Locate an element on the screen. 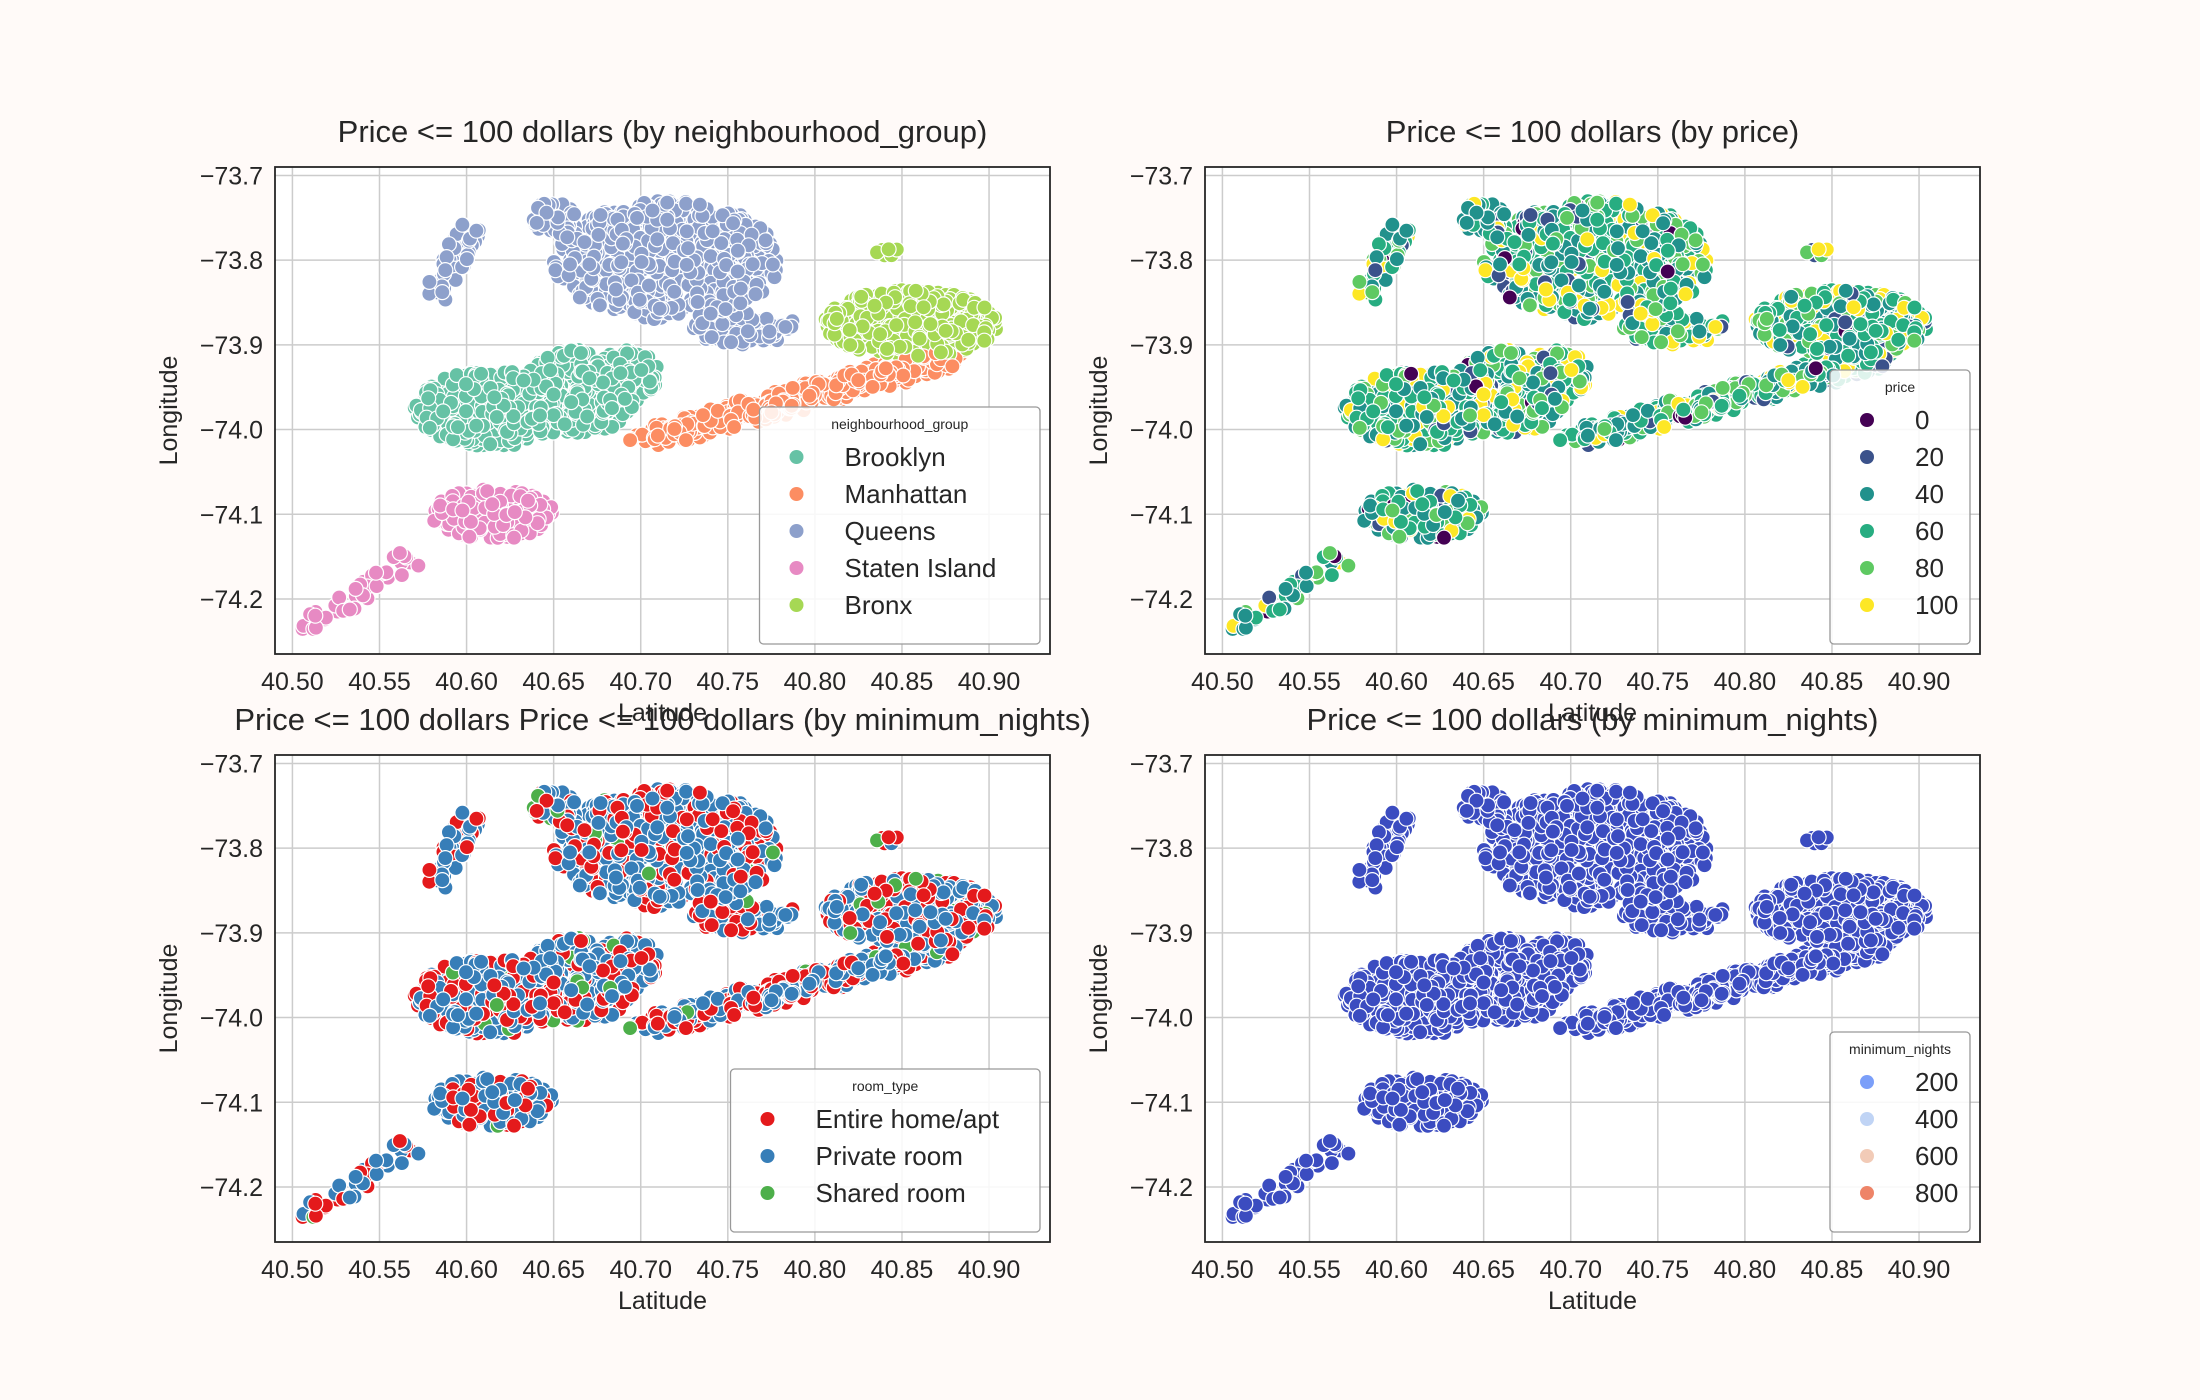 This screenshot has width=2200, height=1400. x-tick-label: 40.65 is located at coordinates (1483, 682).